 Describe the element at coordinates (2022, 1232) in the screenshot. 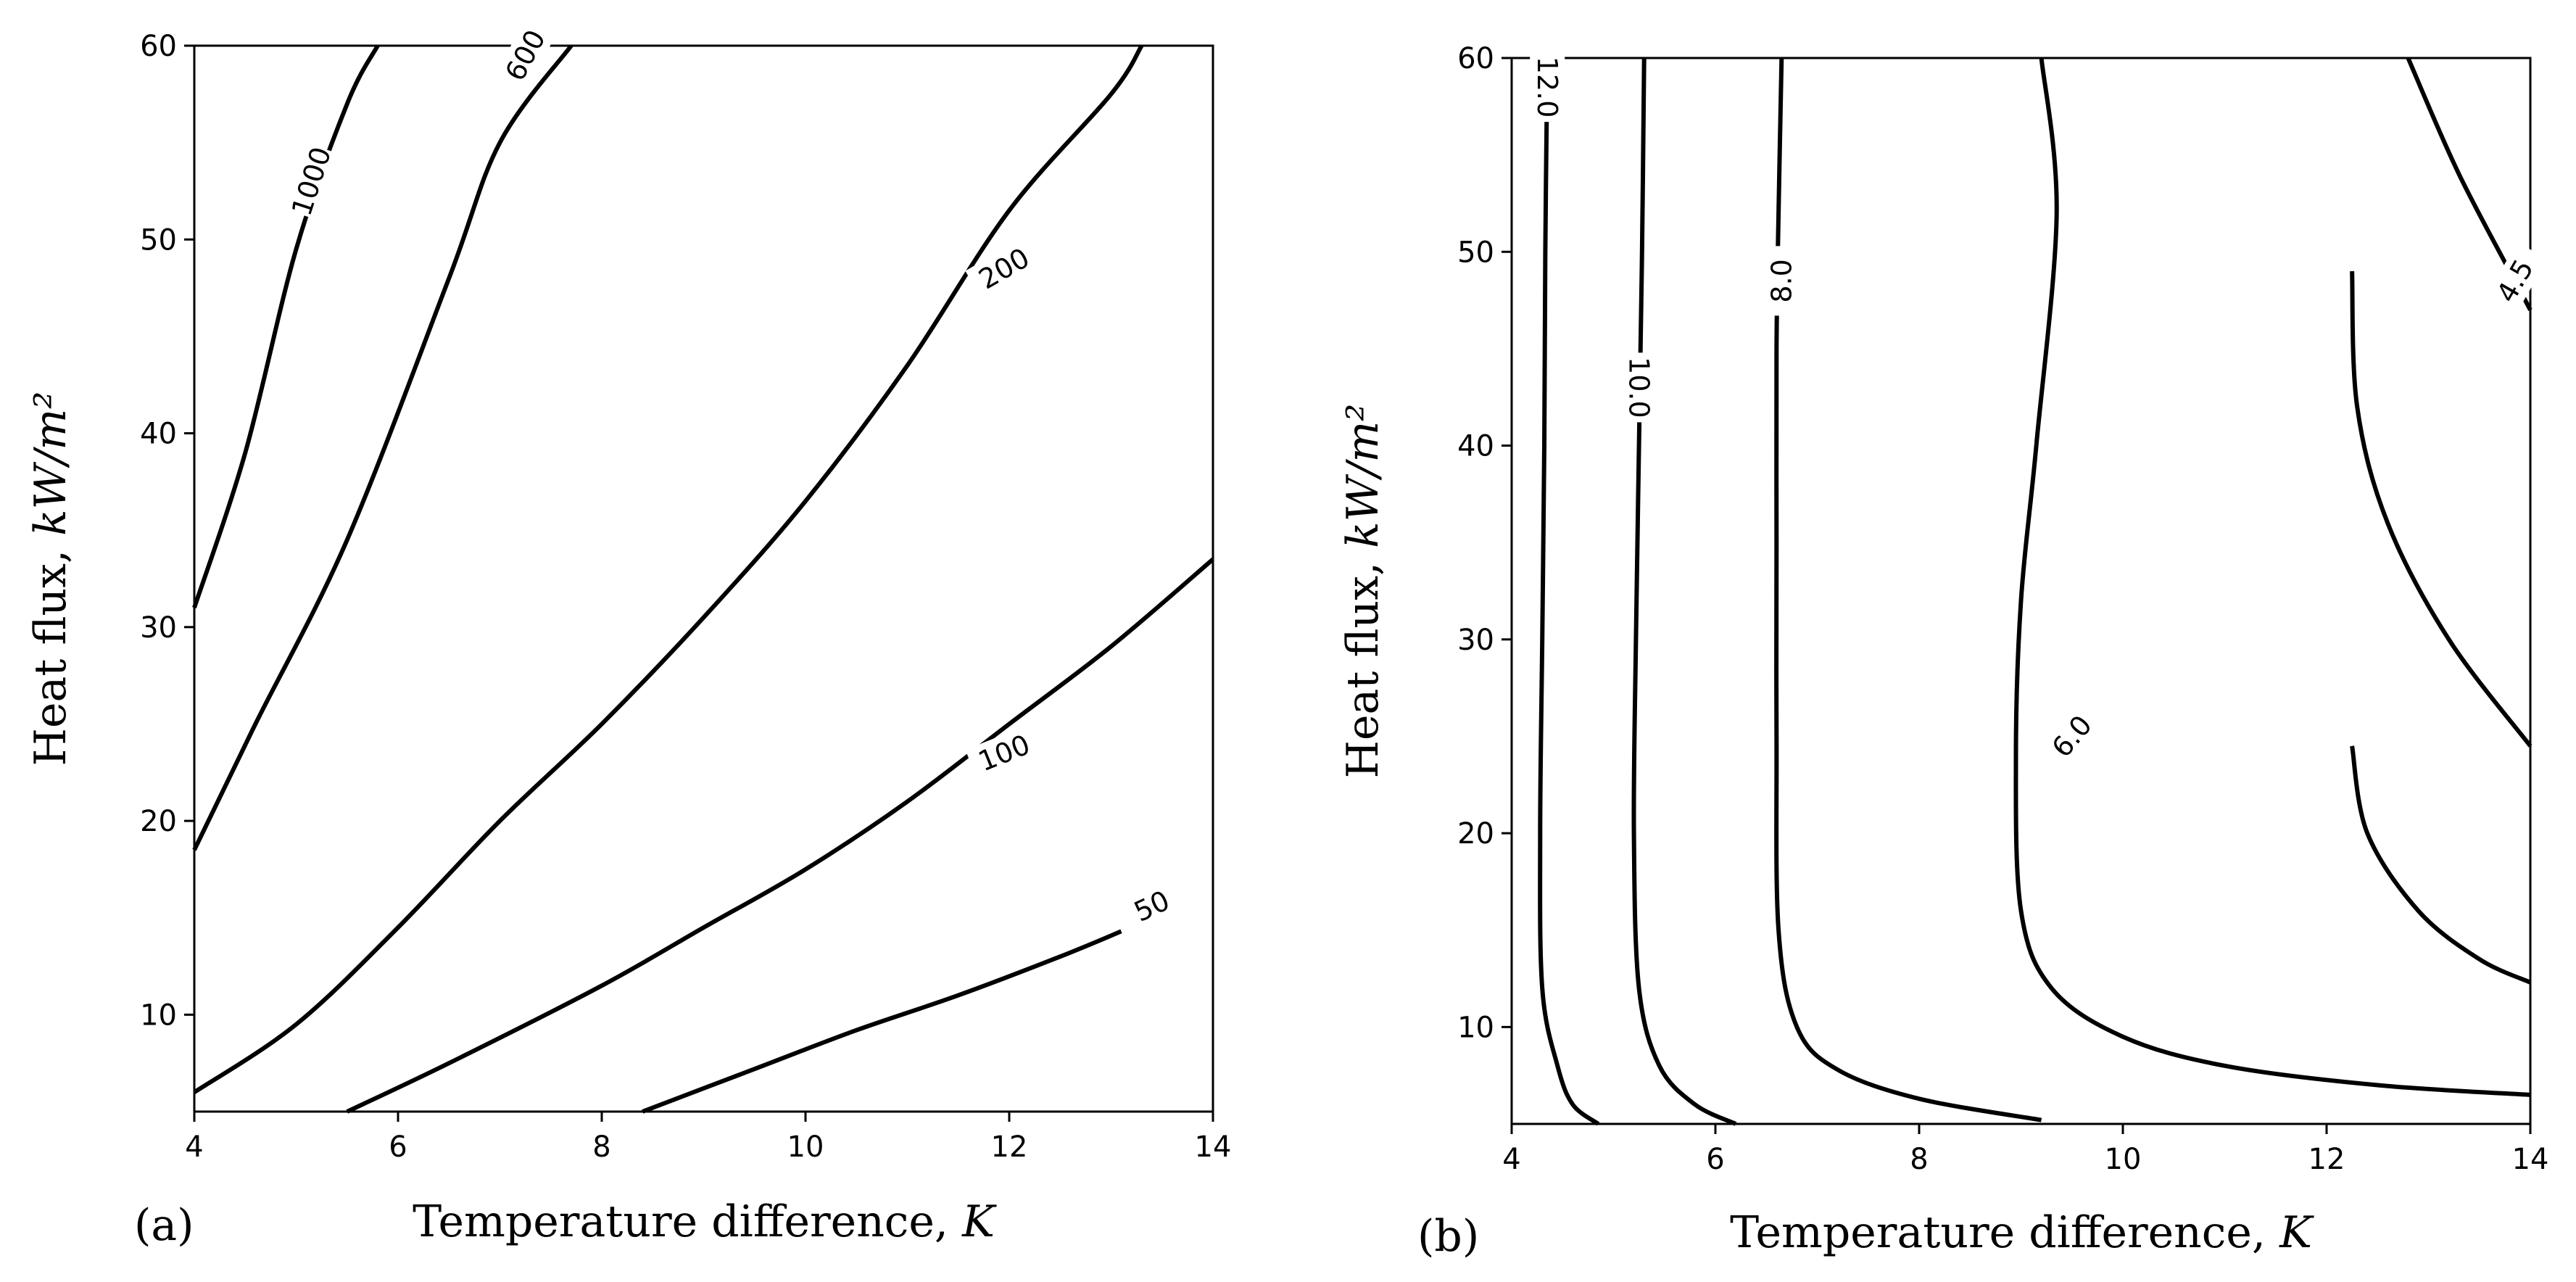

I see `panel-b-x-axis-label: Temperature difference, K` at that location.